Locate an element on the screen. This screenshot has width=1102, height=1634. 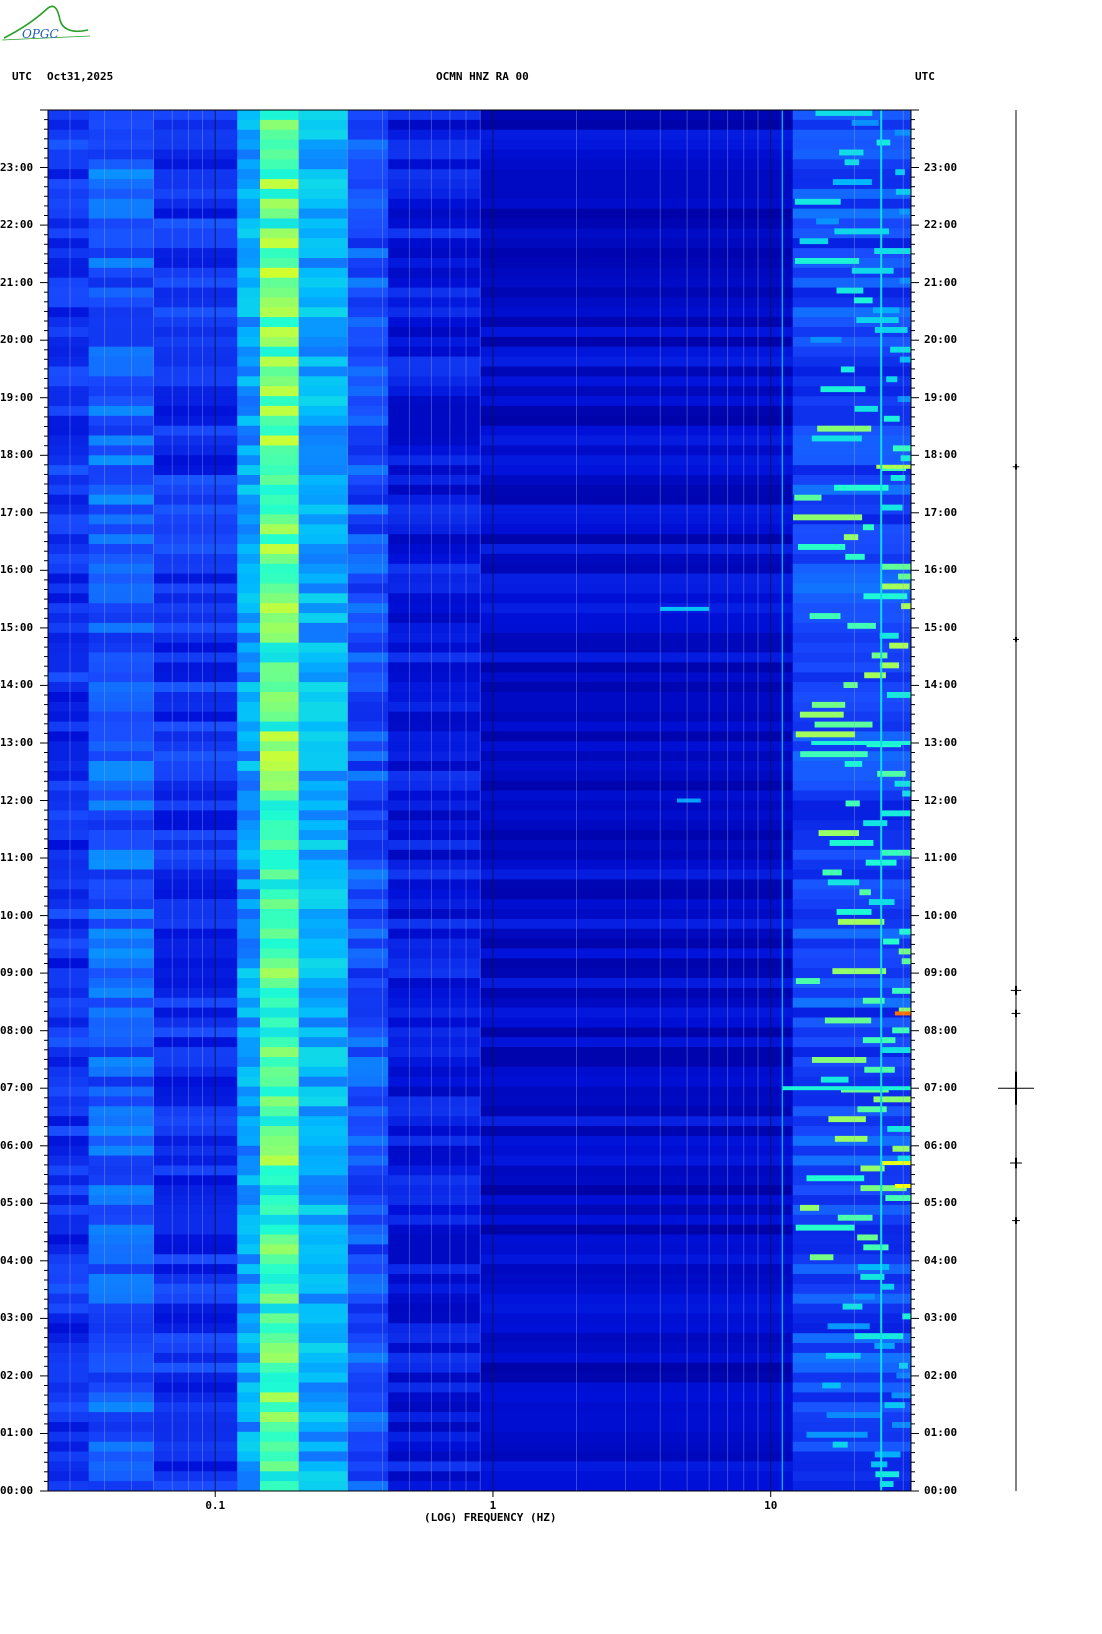
y-tick-label-left: 13:00 is located at coordinates (17, 742).